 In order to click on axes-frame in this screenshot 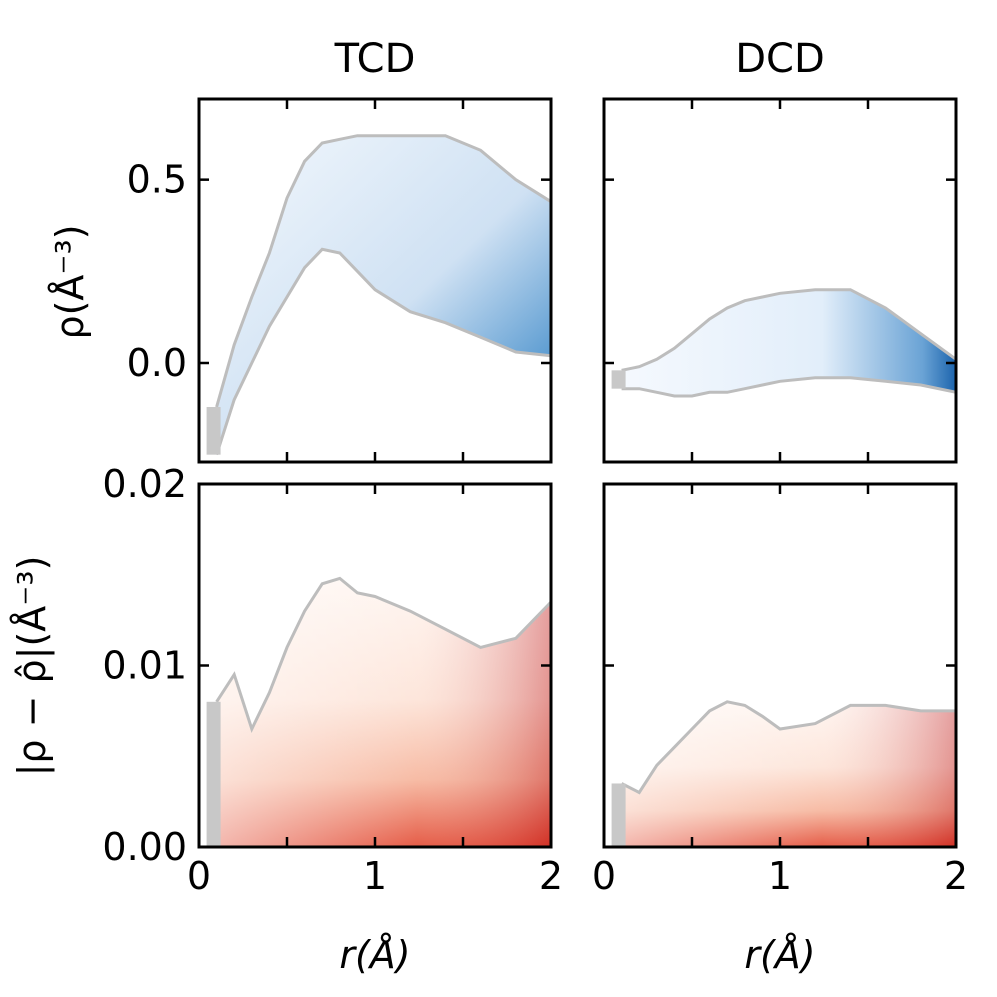, I will do `click(780, 280)`.